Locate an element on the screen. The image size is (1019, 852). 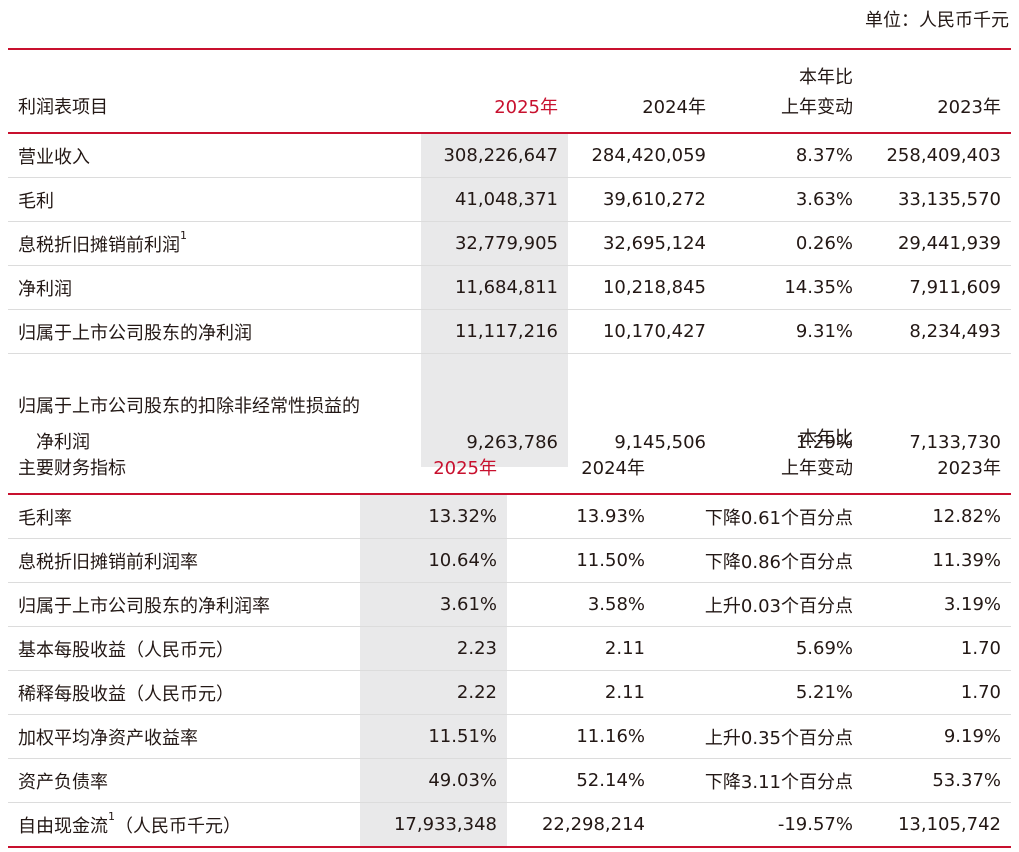
value-2025: 11.51% is located at coordinates (433, 736).